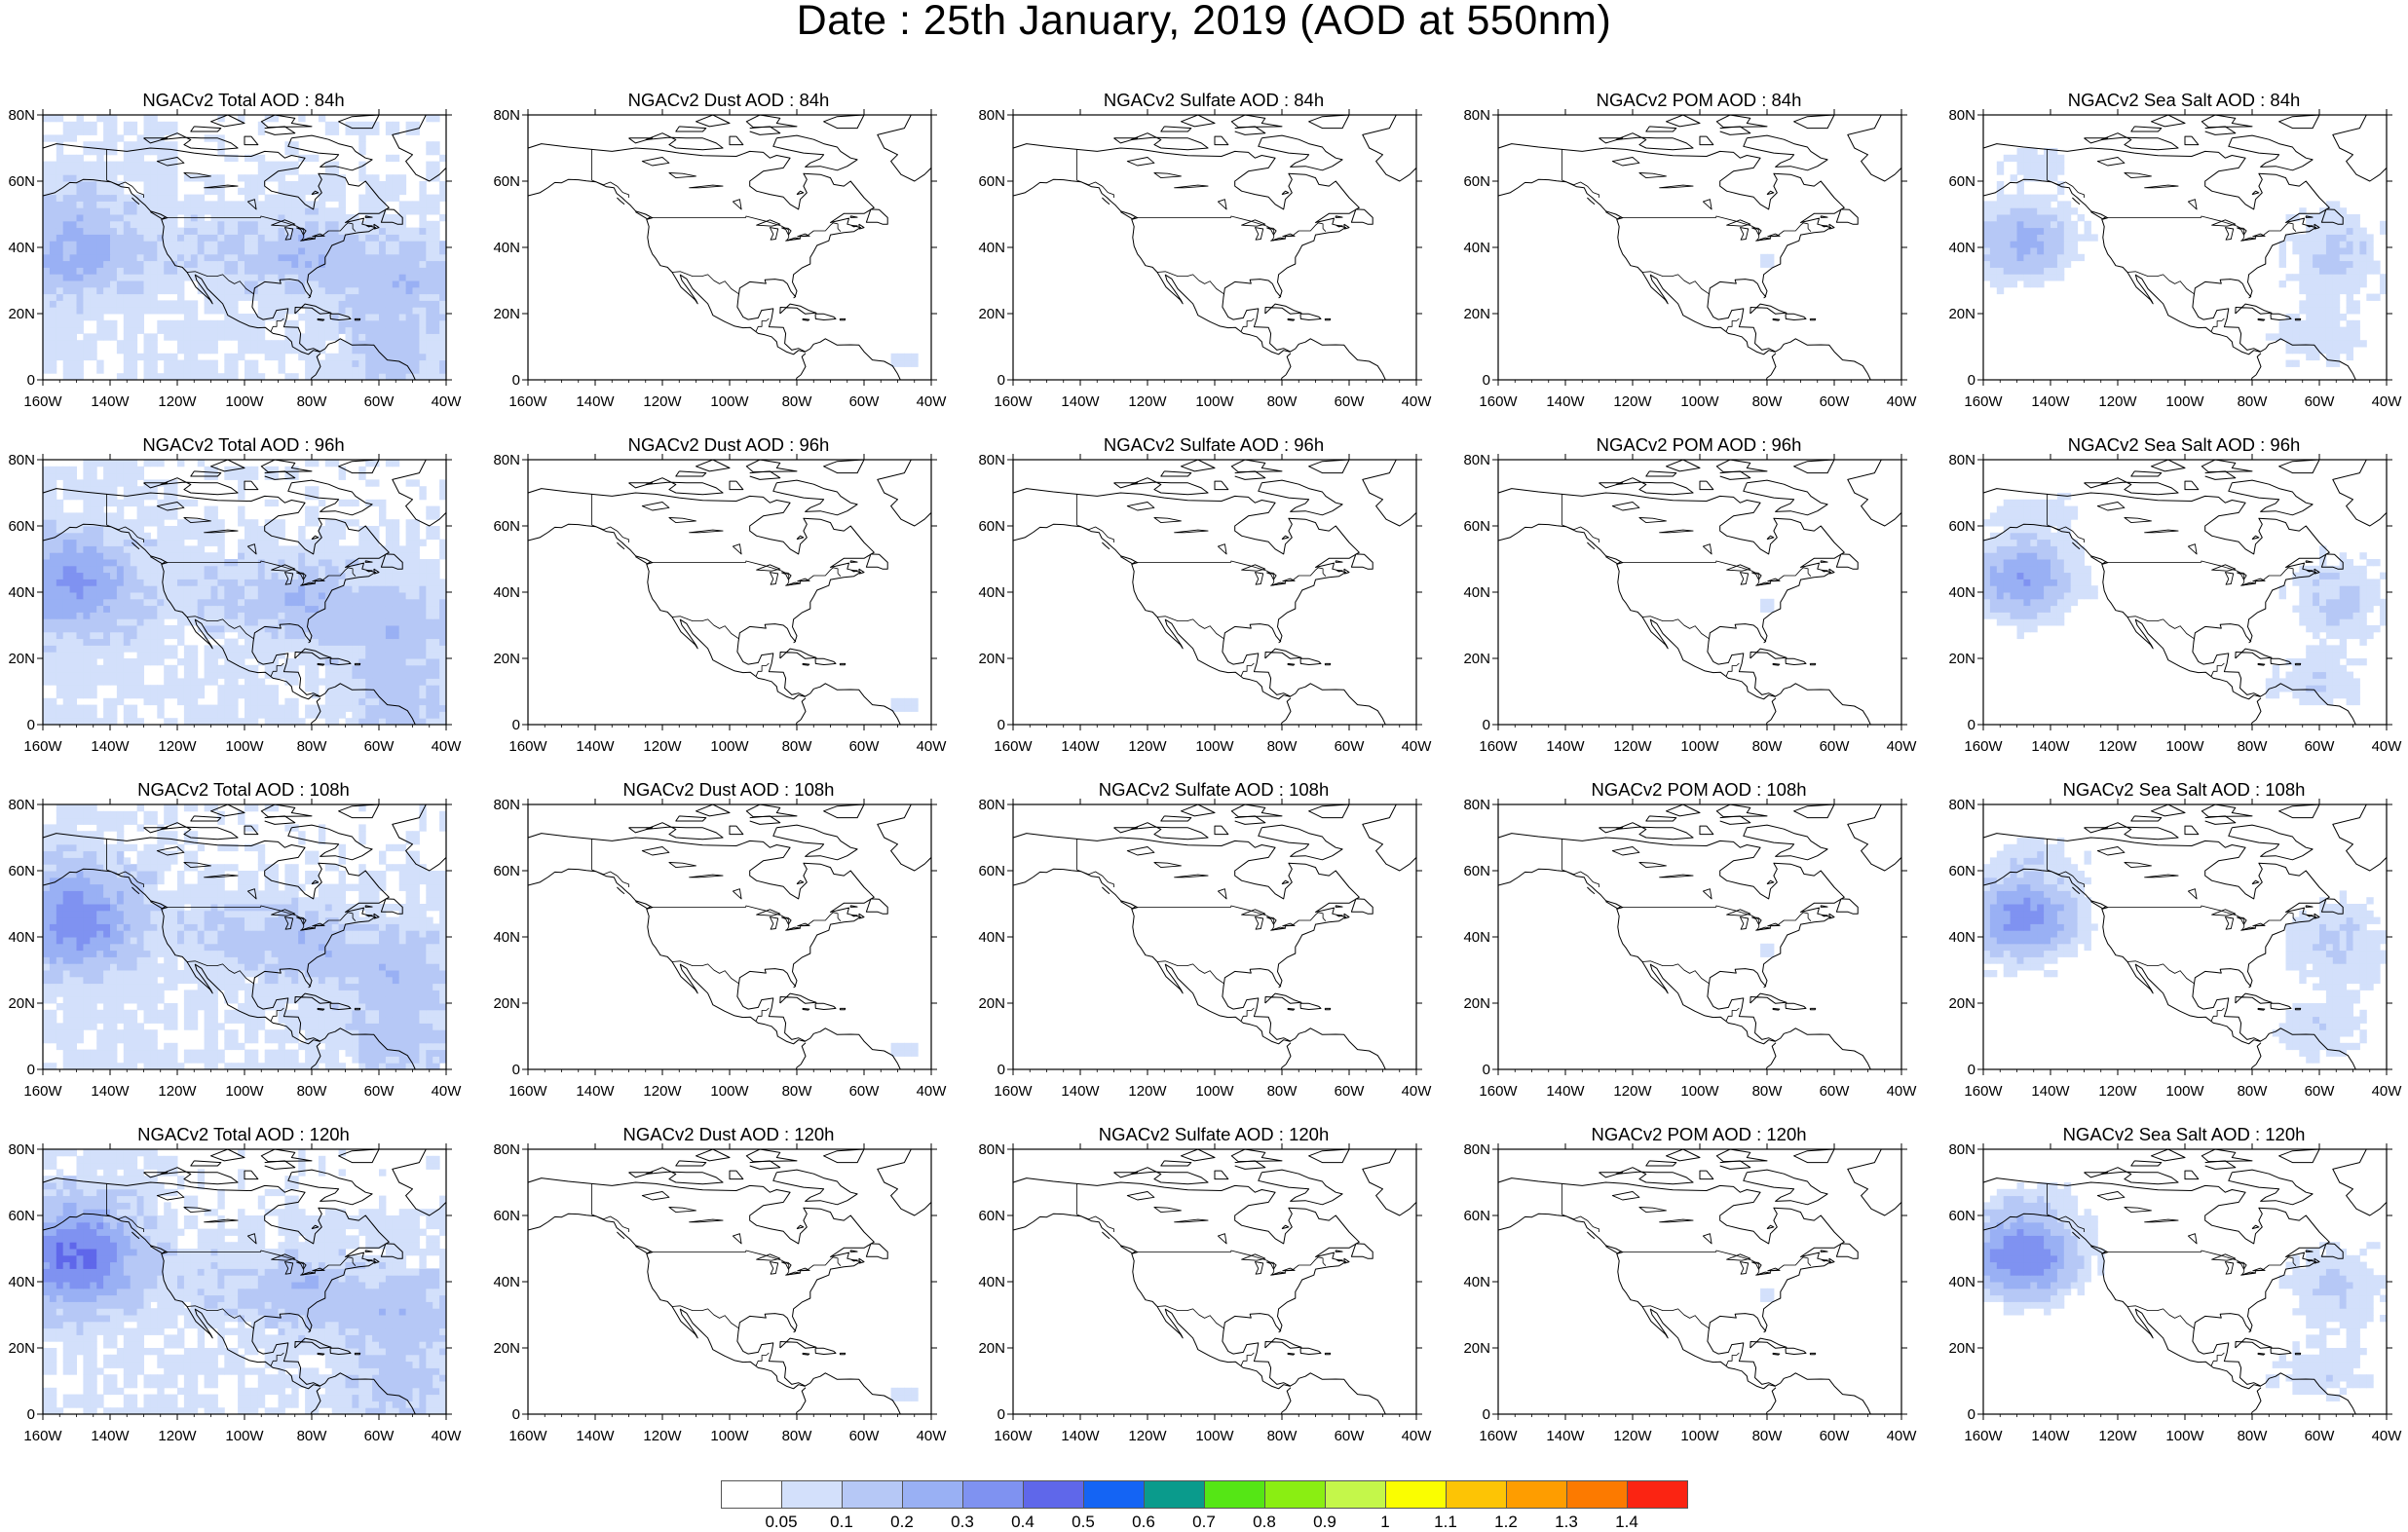  I want to click on colorbar-label: 1.2, so click(1505, 1522).